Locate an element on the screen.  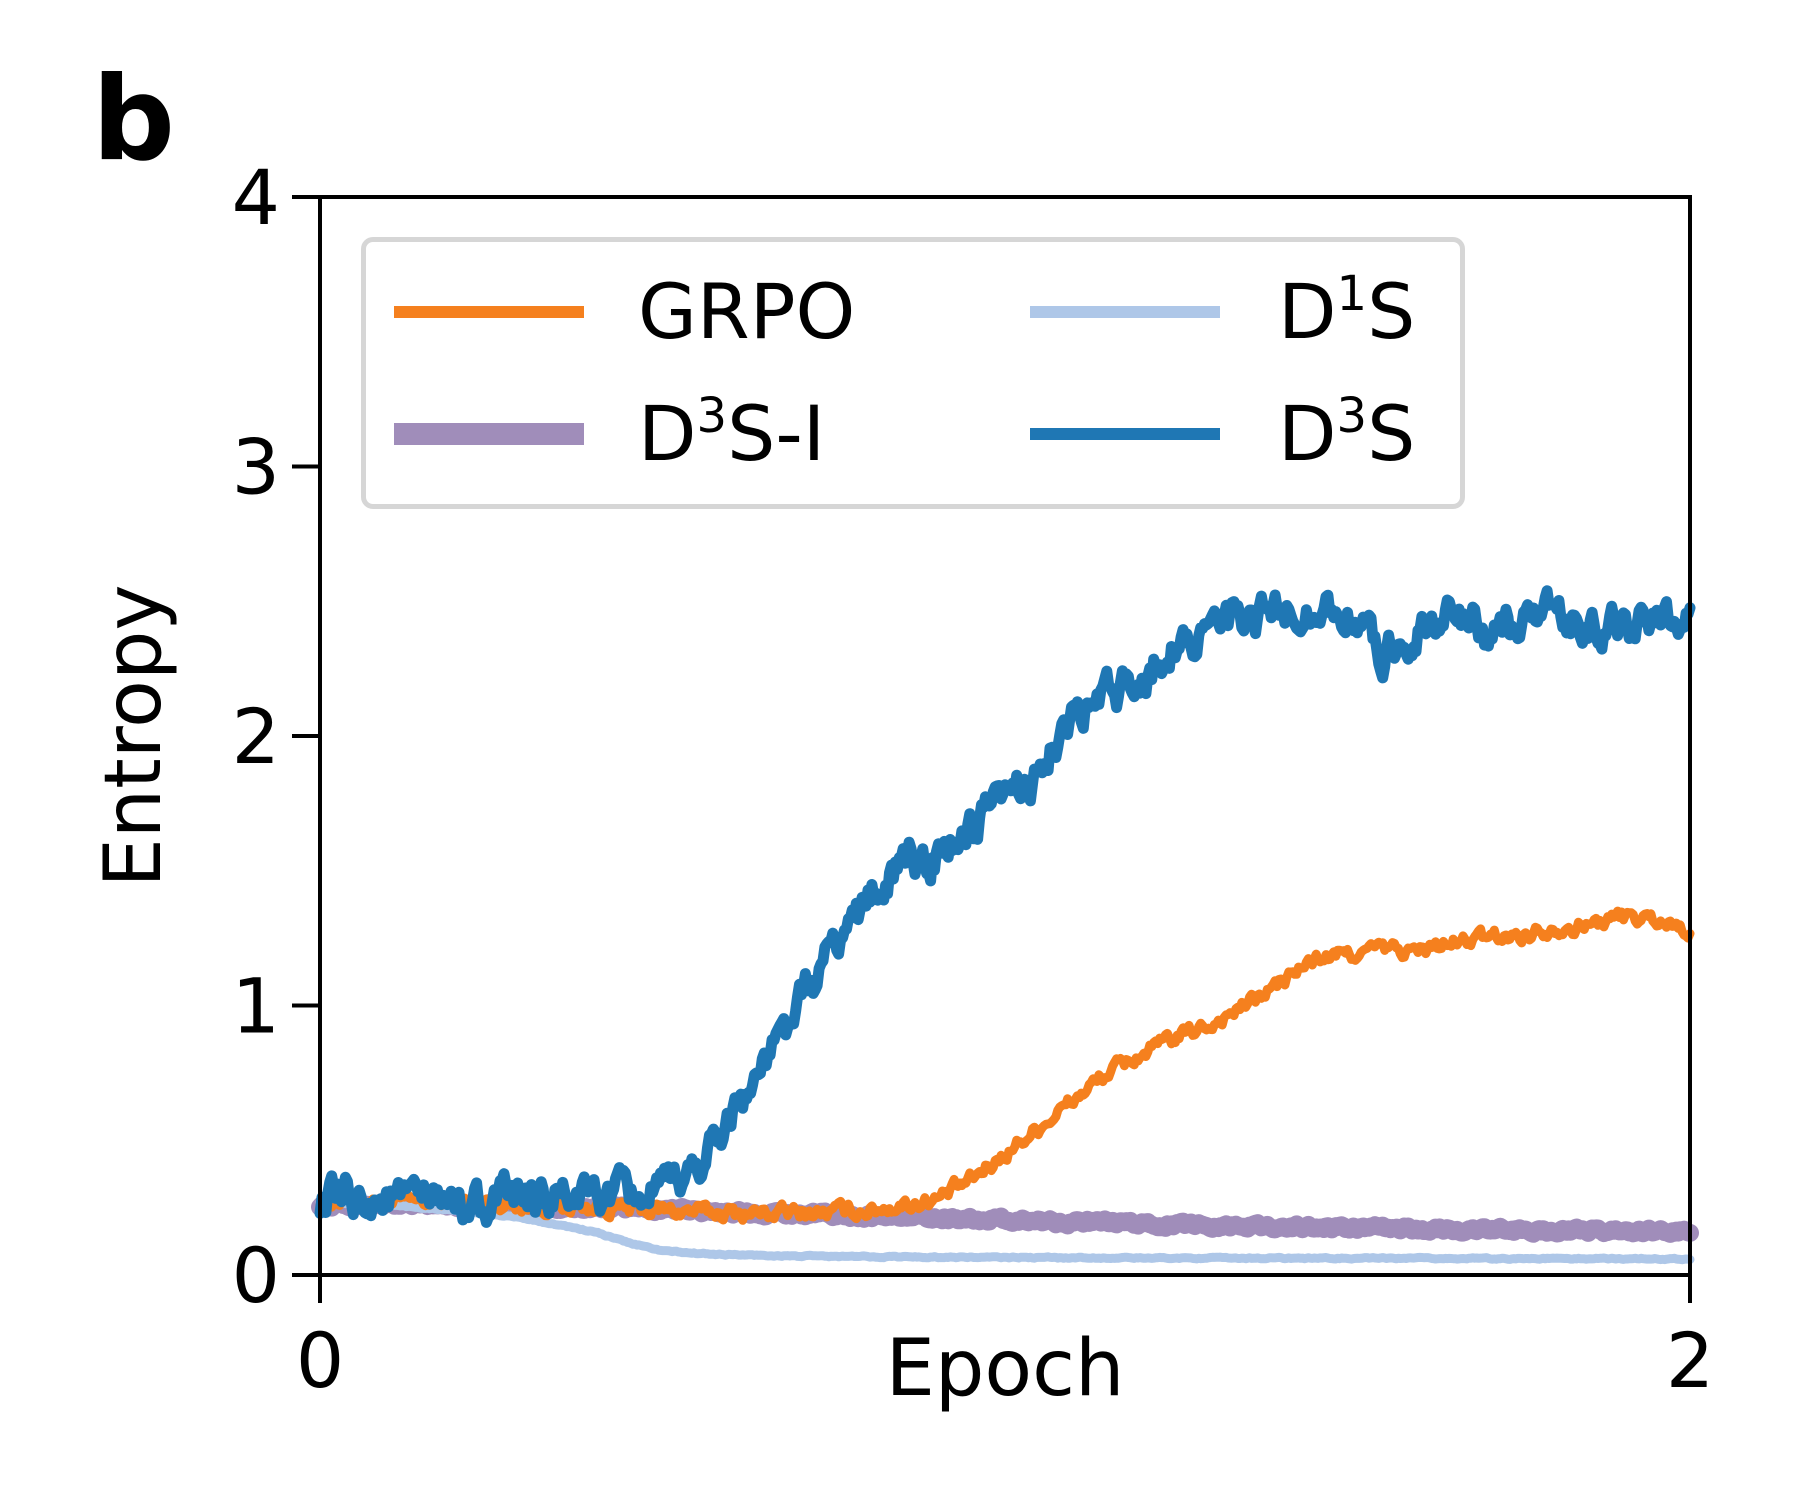
legend-label-d3s-i: D3S-I is located at coordinates (732, 433).